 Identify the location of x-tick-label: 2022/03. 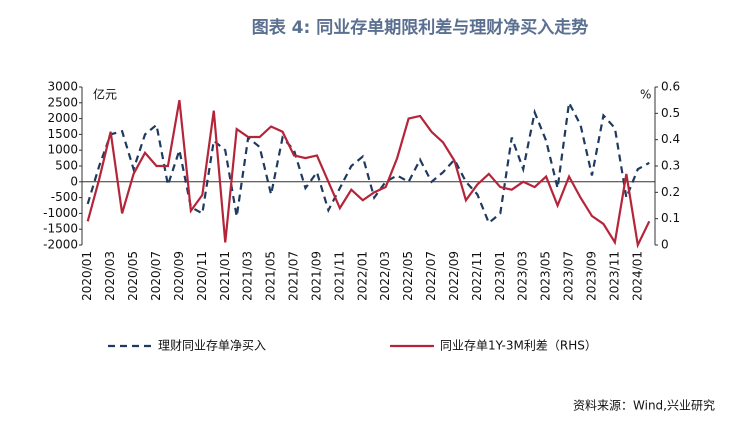
(385, 276).